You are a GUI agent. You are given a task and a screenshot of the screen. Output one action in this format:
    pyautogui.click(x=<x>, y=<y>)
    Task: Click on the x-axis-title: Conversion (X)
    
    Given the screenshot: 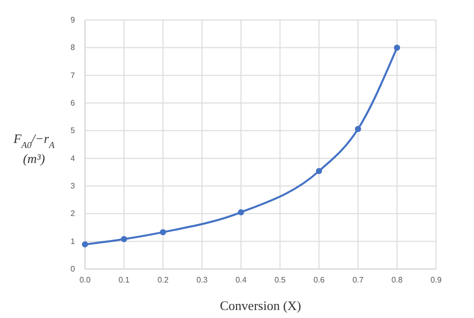 What is the action you would take?
    pyautogui.click(x=261, y=305)
    